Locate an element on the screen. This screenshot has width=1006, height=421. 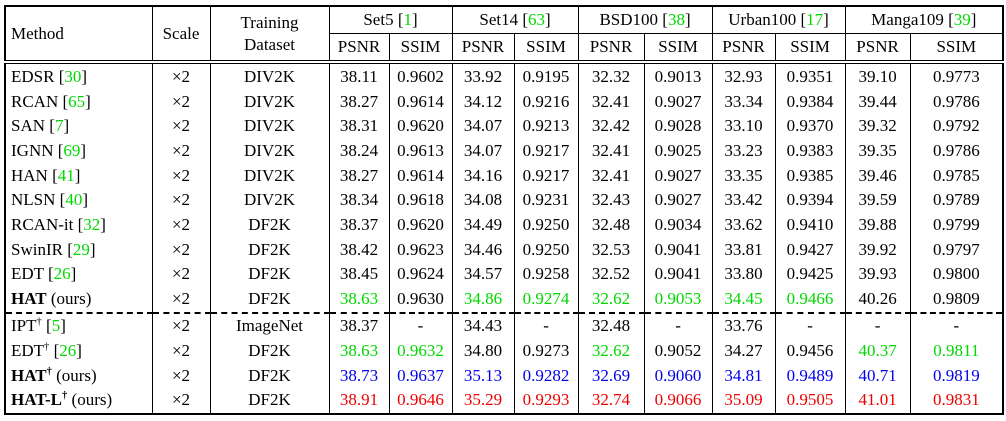
benchmark-header-set5: Set5 [1] is located at coordinates (390, 20).